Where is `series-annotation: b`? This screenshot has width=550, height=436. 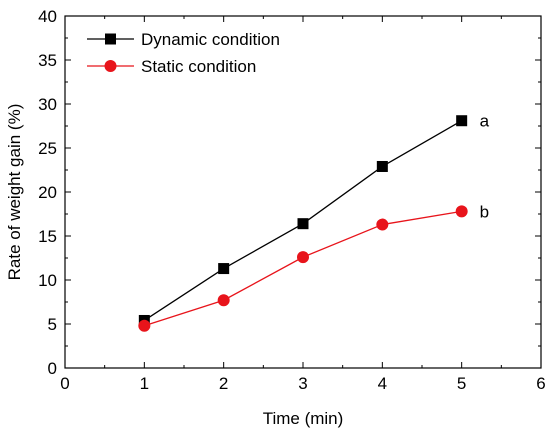
series-annotation: b is located at coordinates (484, 211).